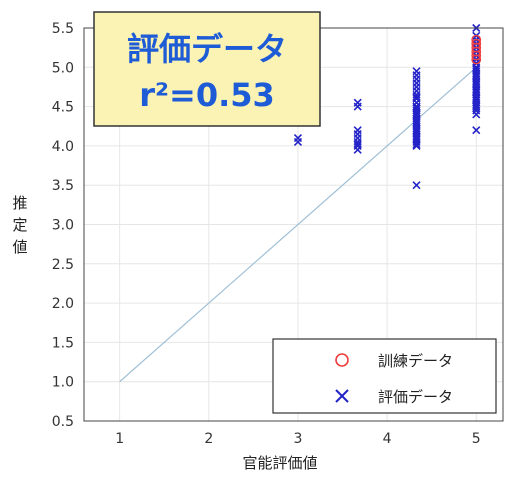  Describe the element at coordinates (63, 108) in the screenshot. I see `y-tick-label: 4.5` at that location.